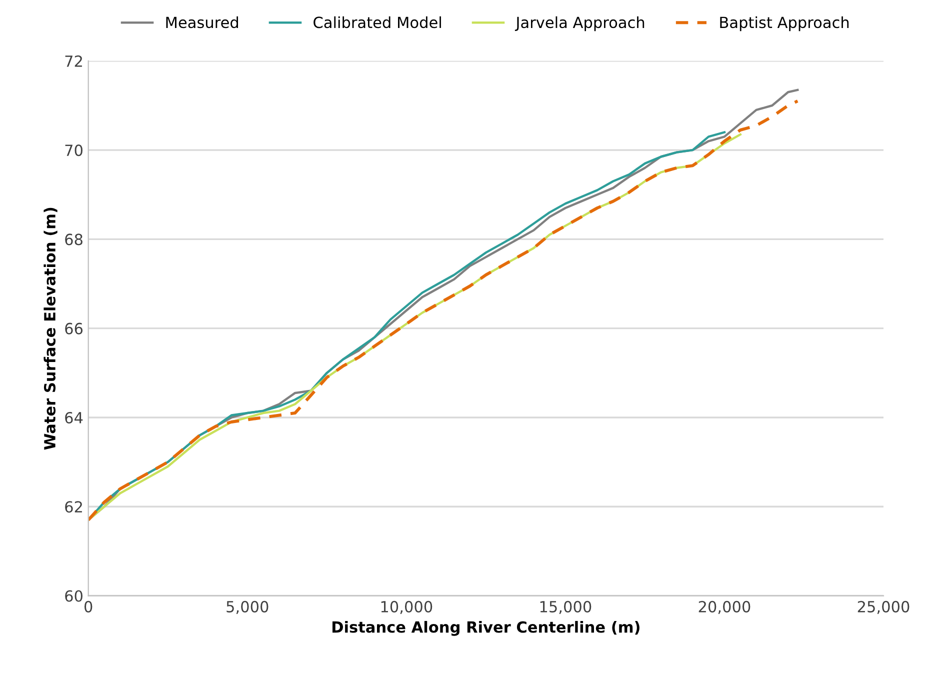 This screenshot has height=677, width=930. What do you see at coordinates (579, 24) in the screenshot?
I see `legend-label: Jarvela Approach` at bounding box center [579, 24].